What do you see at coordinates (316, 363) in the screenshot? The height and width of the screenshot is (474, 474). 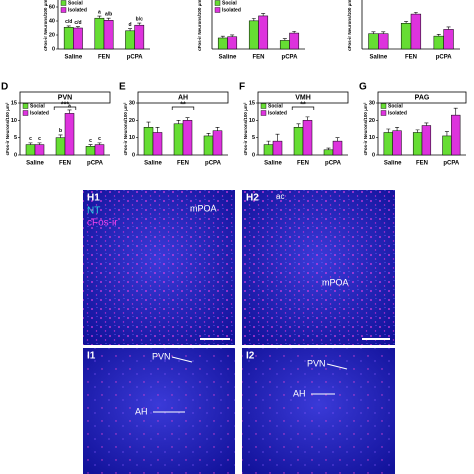 I see `region-label: PVN` at bounding box center [316, 363].